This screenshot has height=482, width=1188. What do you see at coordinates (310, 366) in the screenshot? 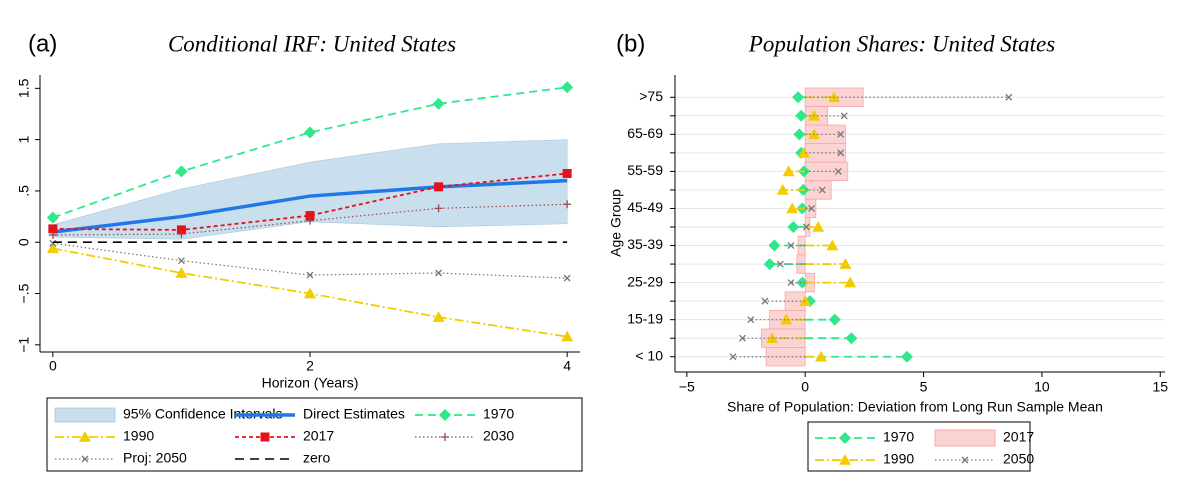
I see `x-tick-label: 2` at bounding box center [310, 366].